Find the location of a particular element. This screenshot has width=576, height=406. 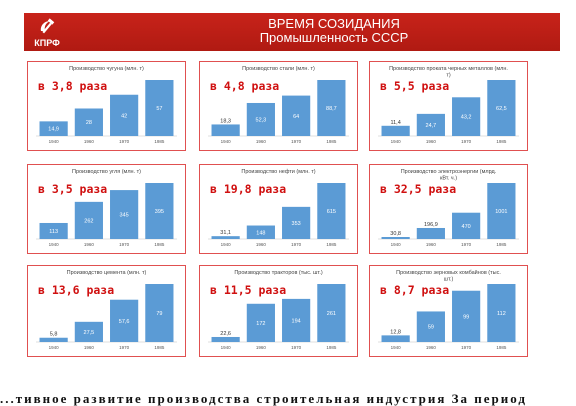

chart-title: Производство тракторов (тыс. шт.) is located at coordinates (278, 273).